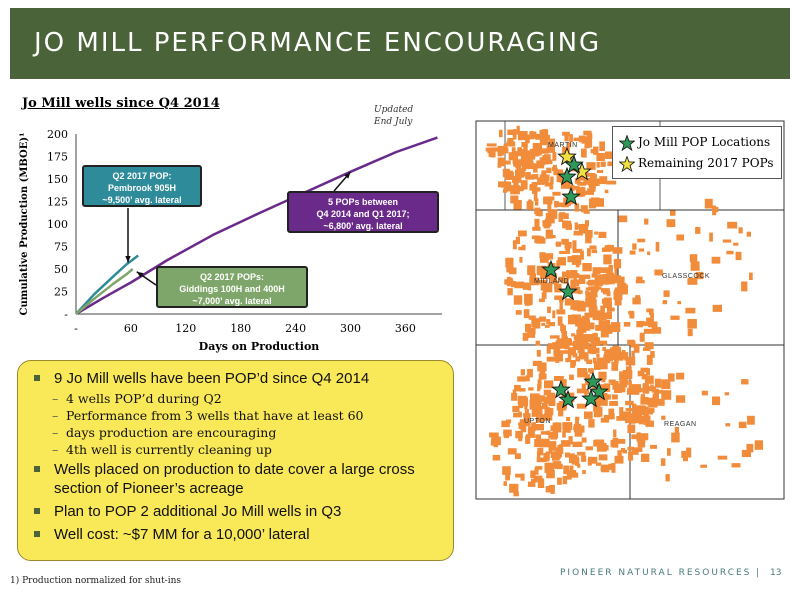  What do you see at coordinates (627, 142) in the screenshot?
I see `green-star-icon` at bounding box center [627, 142].